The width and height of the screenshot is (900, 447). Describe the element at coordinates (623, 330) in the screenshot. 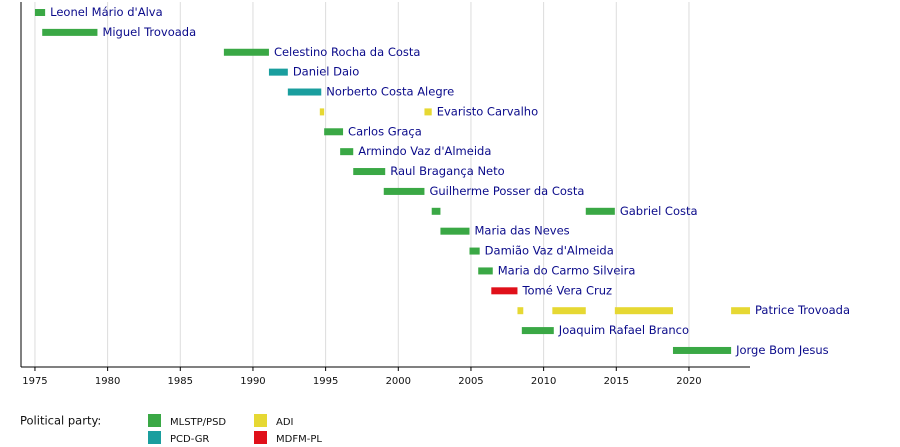

I see `pm-label: Joaquim Rafael Branco` at that location.